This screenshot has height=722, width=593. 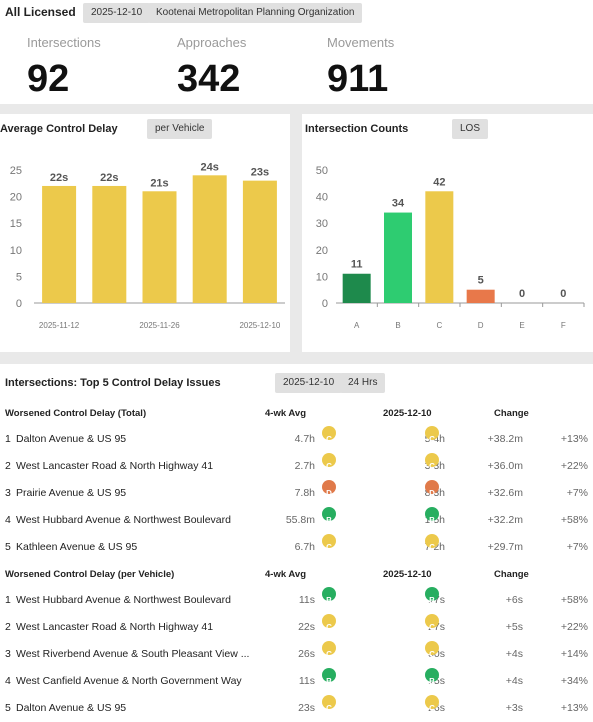 I want to click on avg-delay-value: 4.7h, so click(x=304, y=439).